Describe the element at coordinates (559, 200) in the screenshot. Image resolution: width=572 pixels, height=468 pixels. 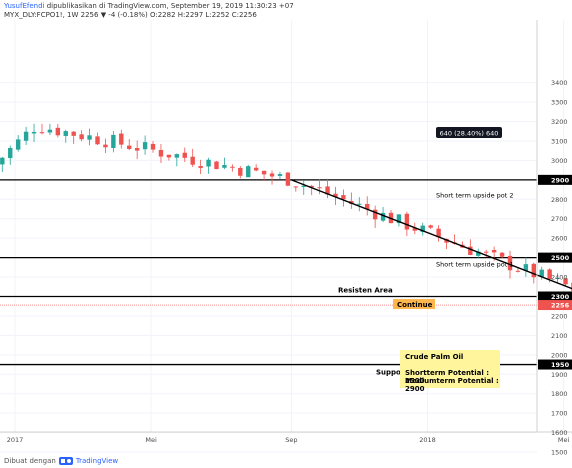
I see `price-tick-label: 2800` at that location.